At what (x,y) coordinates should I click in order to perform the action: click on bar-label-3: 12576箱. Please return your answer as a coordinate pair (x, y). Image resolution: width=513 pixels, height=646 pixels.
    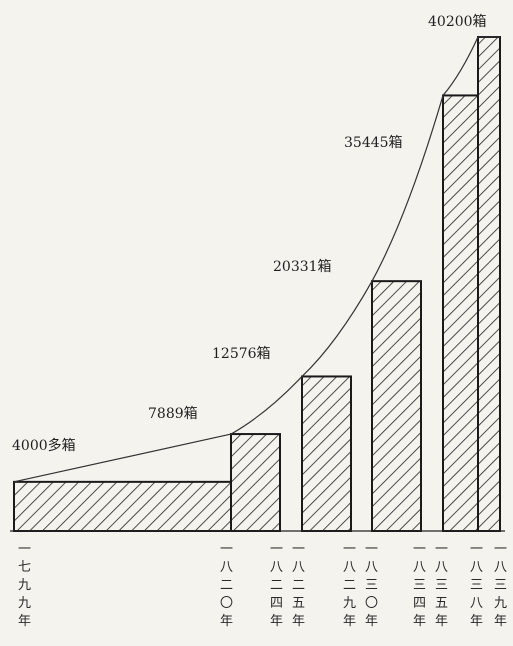
    Looking at the image, I should click on (241, 354).